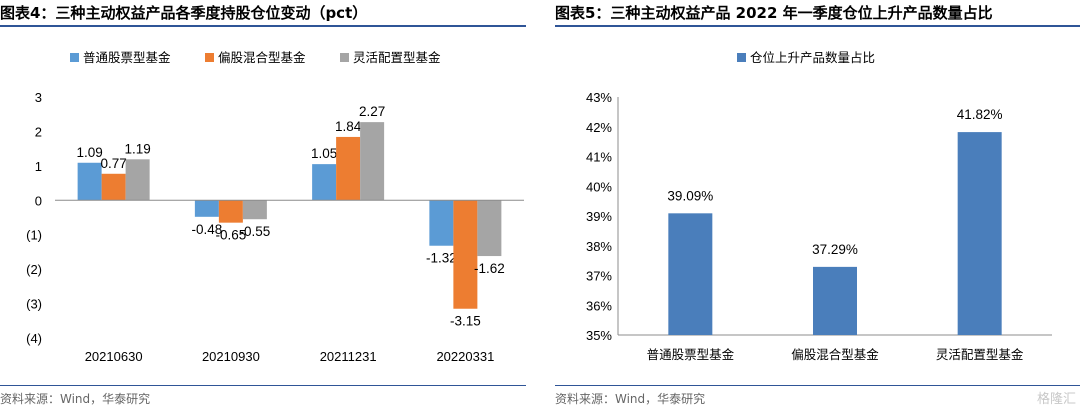 The width and height of the screenshot is (1080, 410). Describe the element at coordinates (127, 57) in the screenshot. I see `legend-label: 普通股票型基金` at that location.